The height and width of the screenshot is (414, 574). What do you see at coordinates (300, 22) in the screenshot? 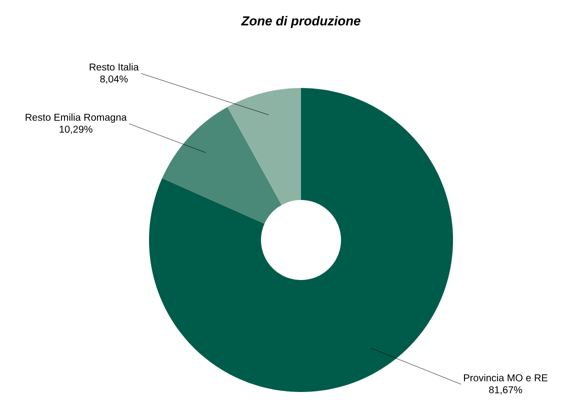
I see `chart-title: Zone di produzione` at bounding box center [300, 22].